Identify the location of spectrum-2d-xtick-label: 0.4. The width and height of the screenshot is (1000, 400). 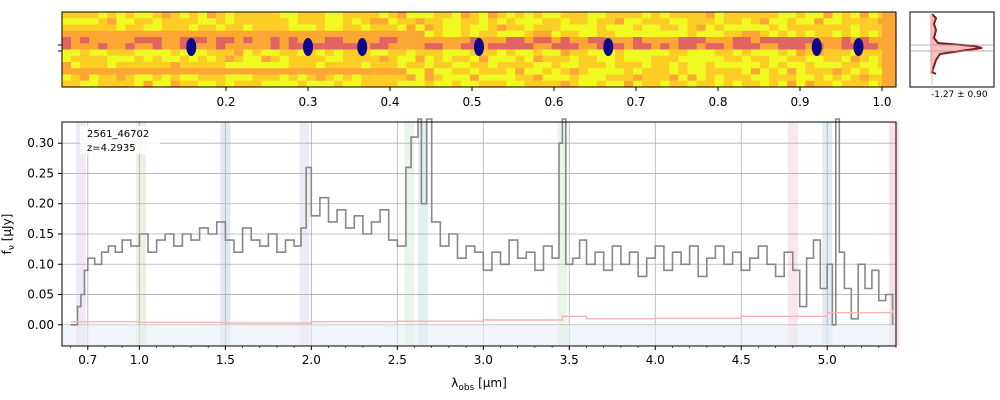
(389, 102).